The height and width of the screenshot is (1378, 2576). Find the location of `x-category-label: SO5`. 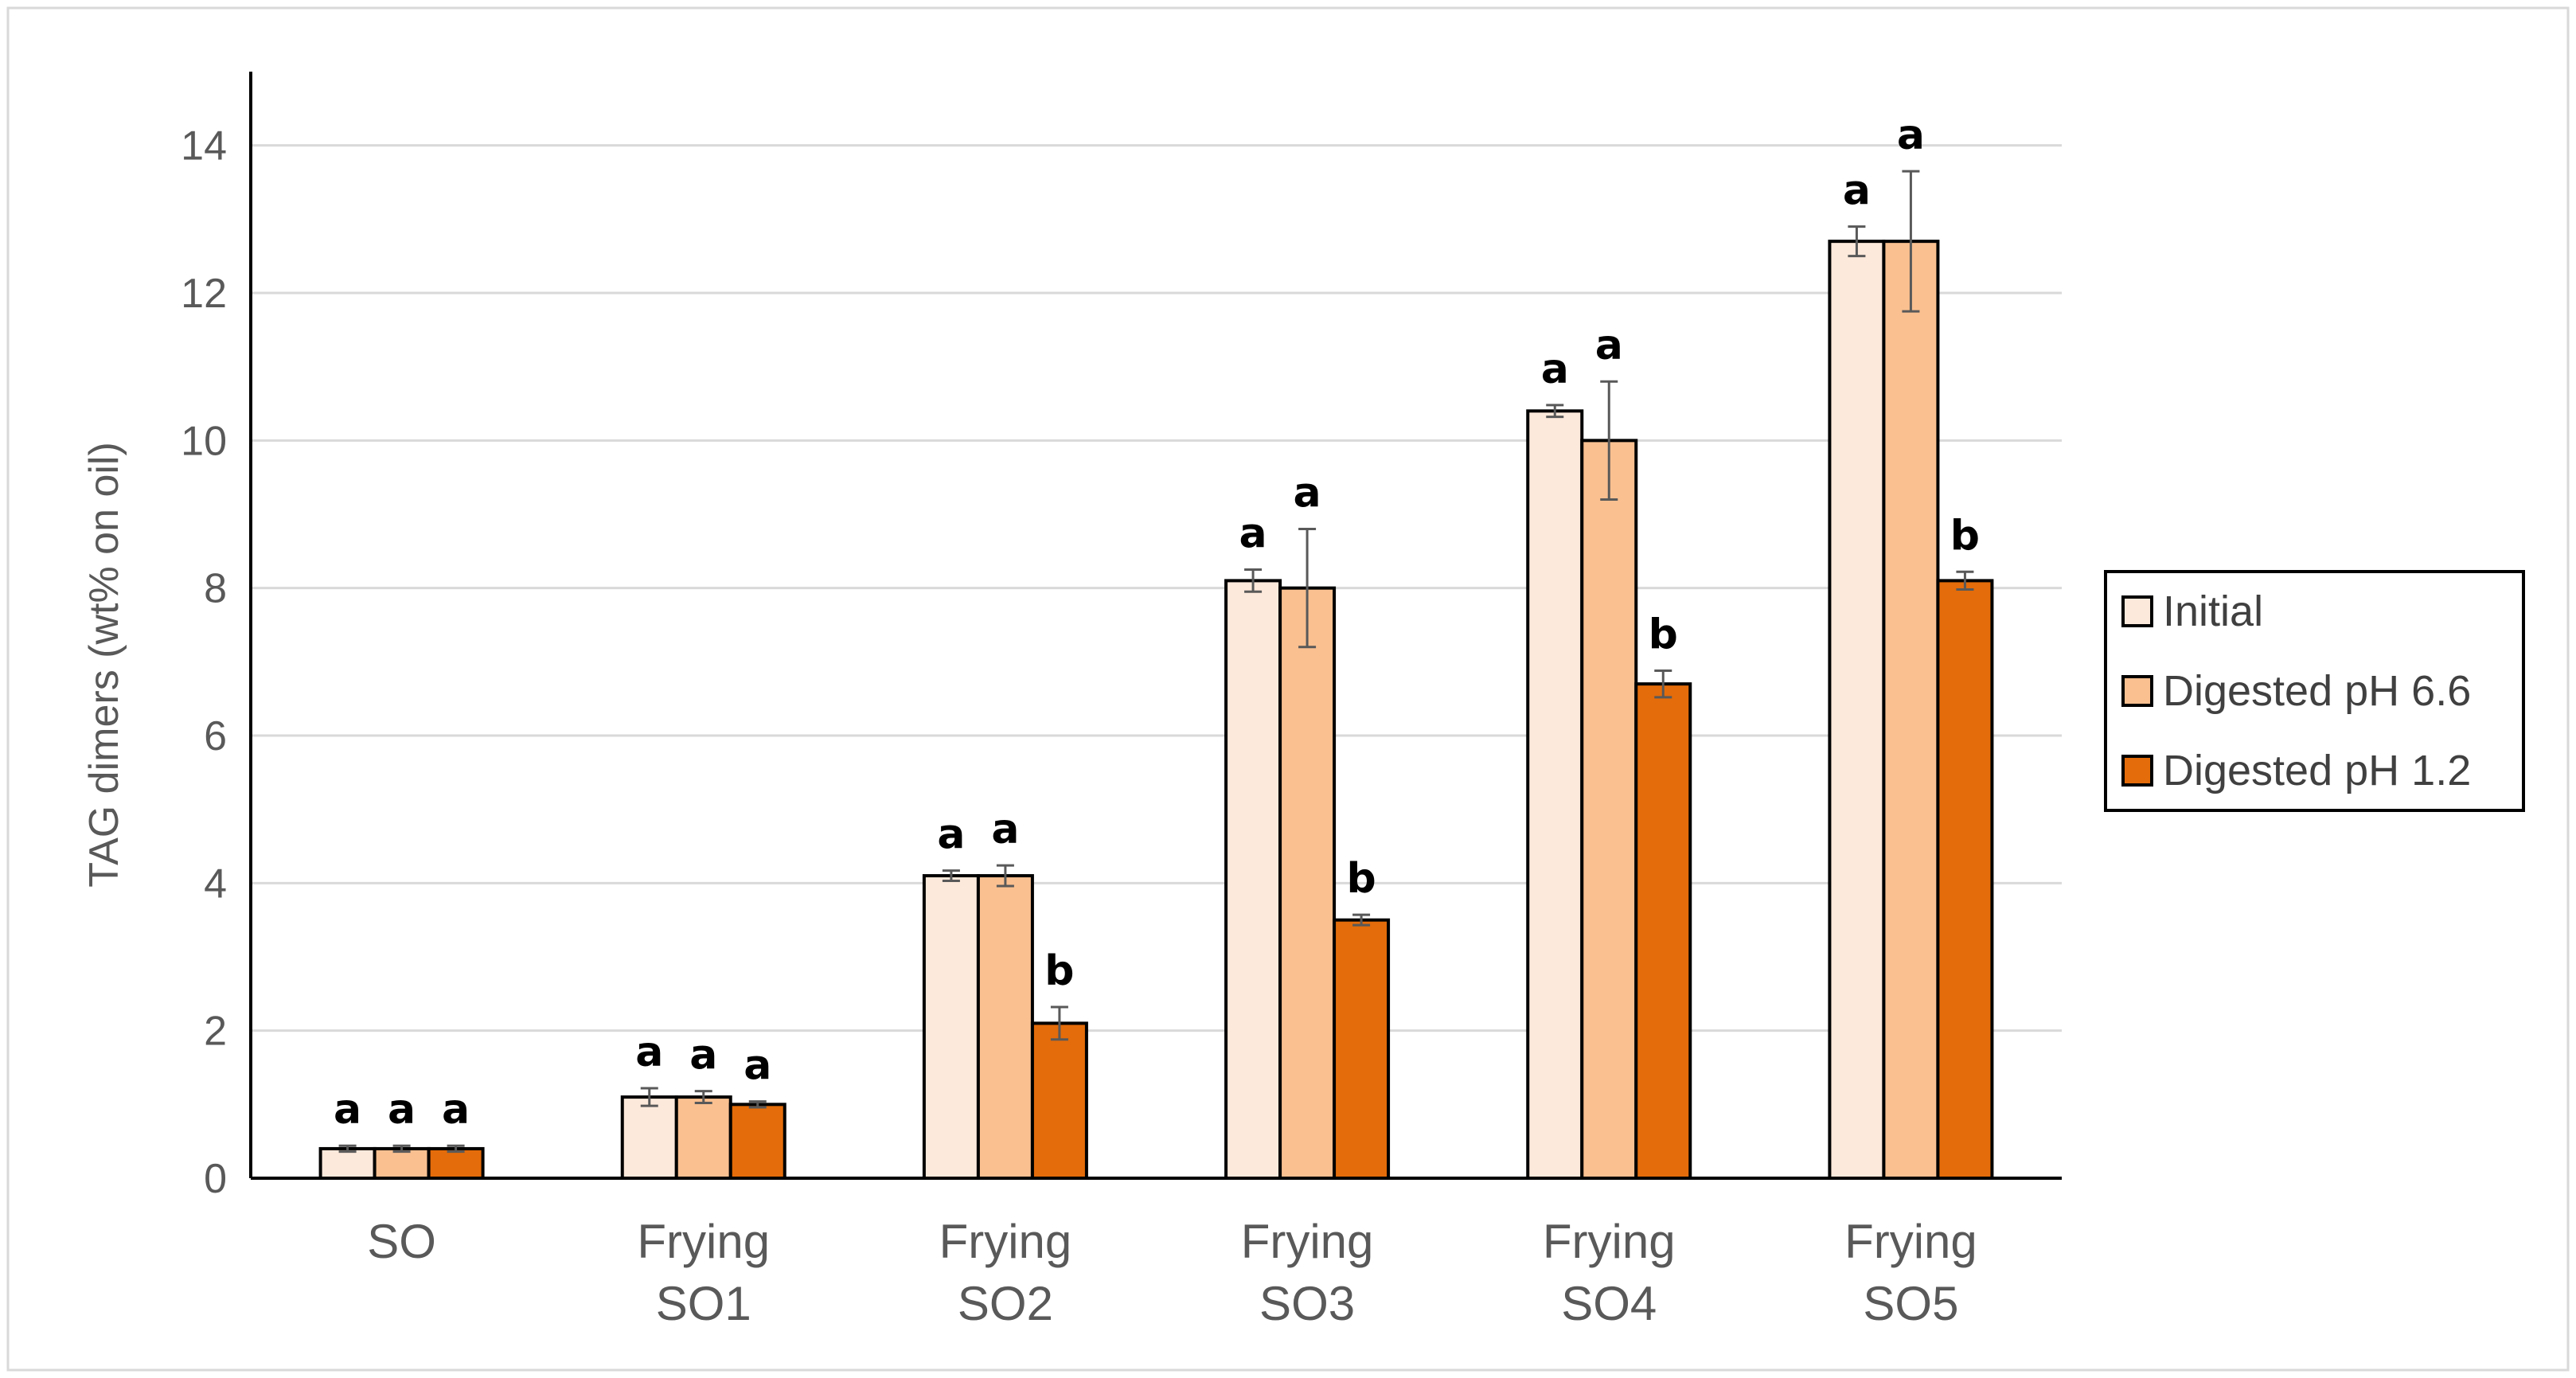

x-category-label: SO5 is located at coordinates (1910, 1303).